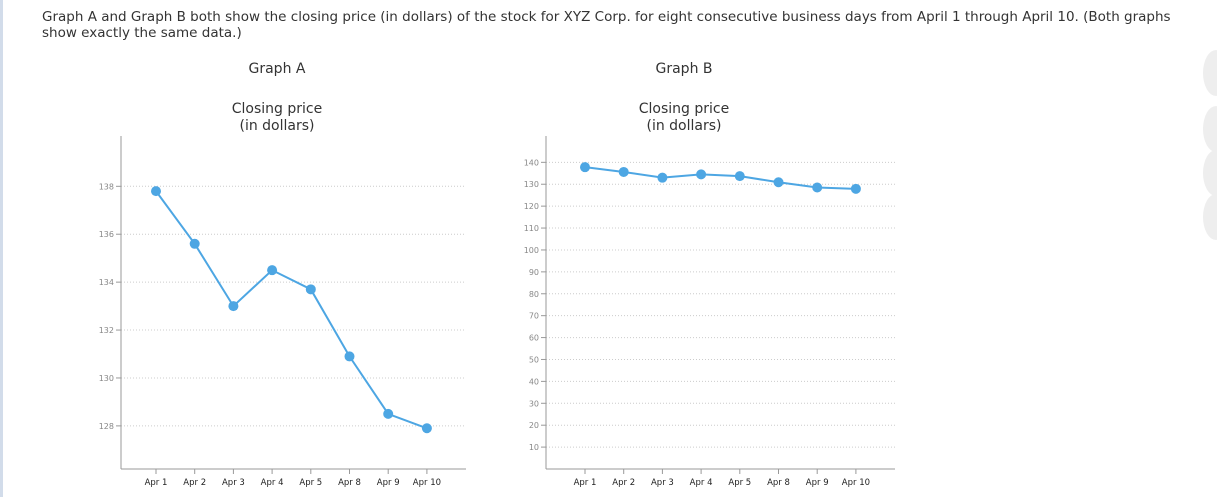  What do you see at coordinates (106, 282) in the screenshot?
I see `graph-a-ytick-label: 134` at bounding box center [106, 282].